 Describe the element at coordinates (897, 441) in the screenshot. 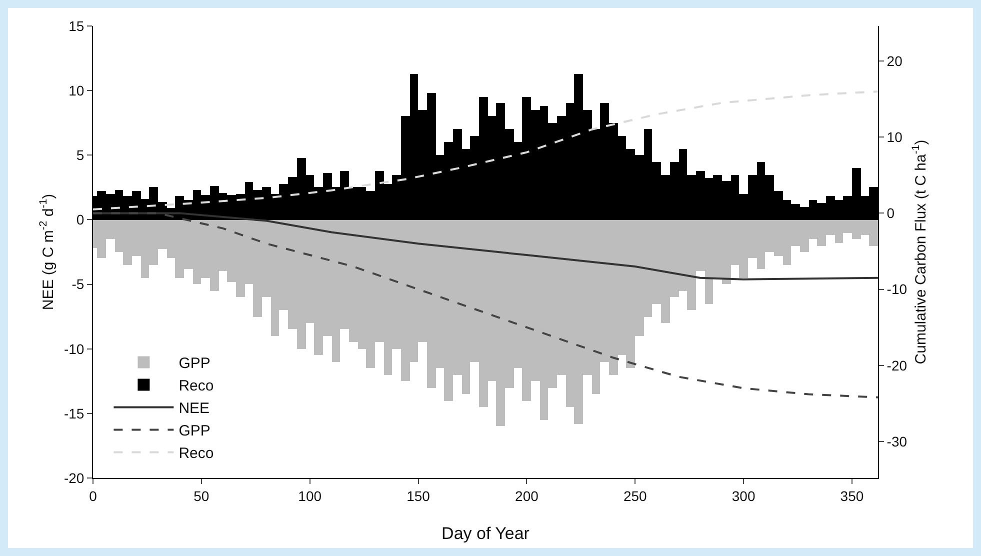

I see `y2-tick-label: -30` at that location.